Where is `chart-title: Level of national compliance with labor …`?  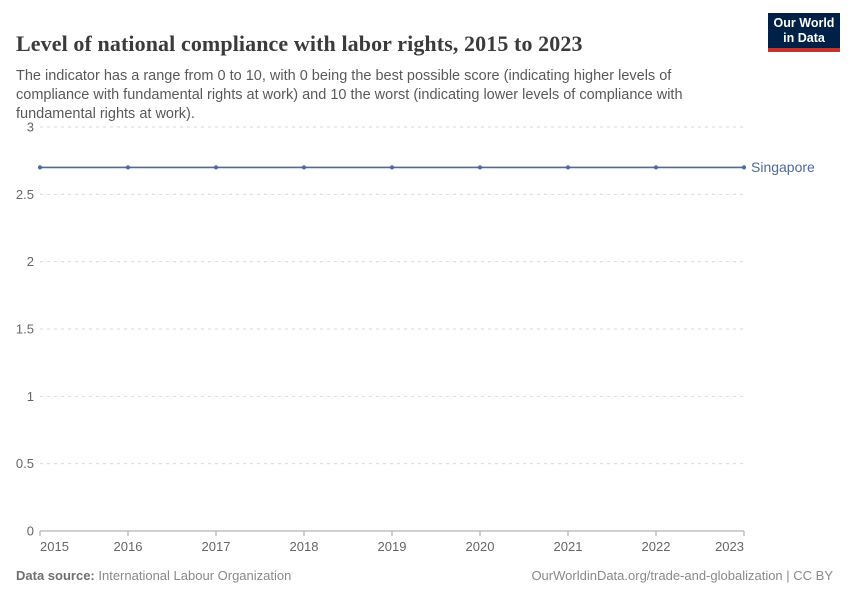 chart-title: Level of national compliance with labor … is located at coordinates (299, 43).